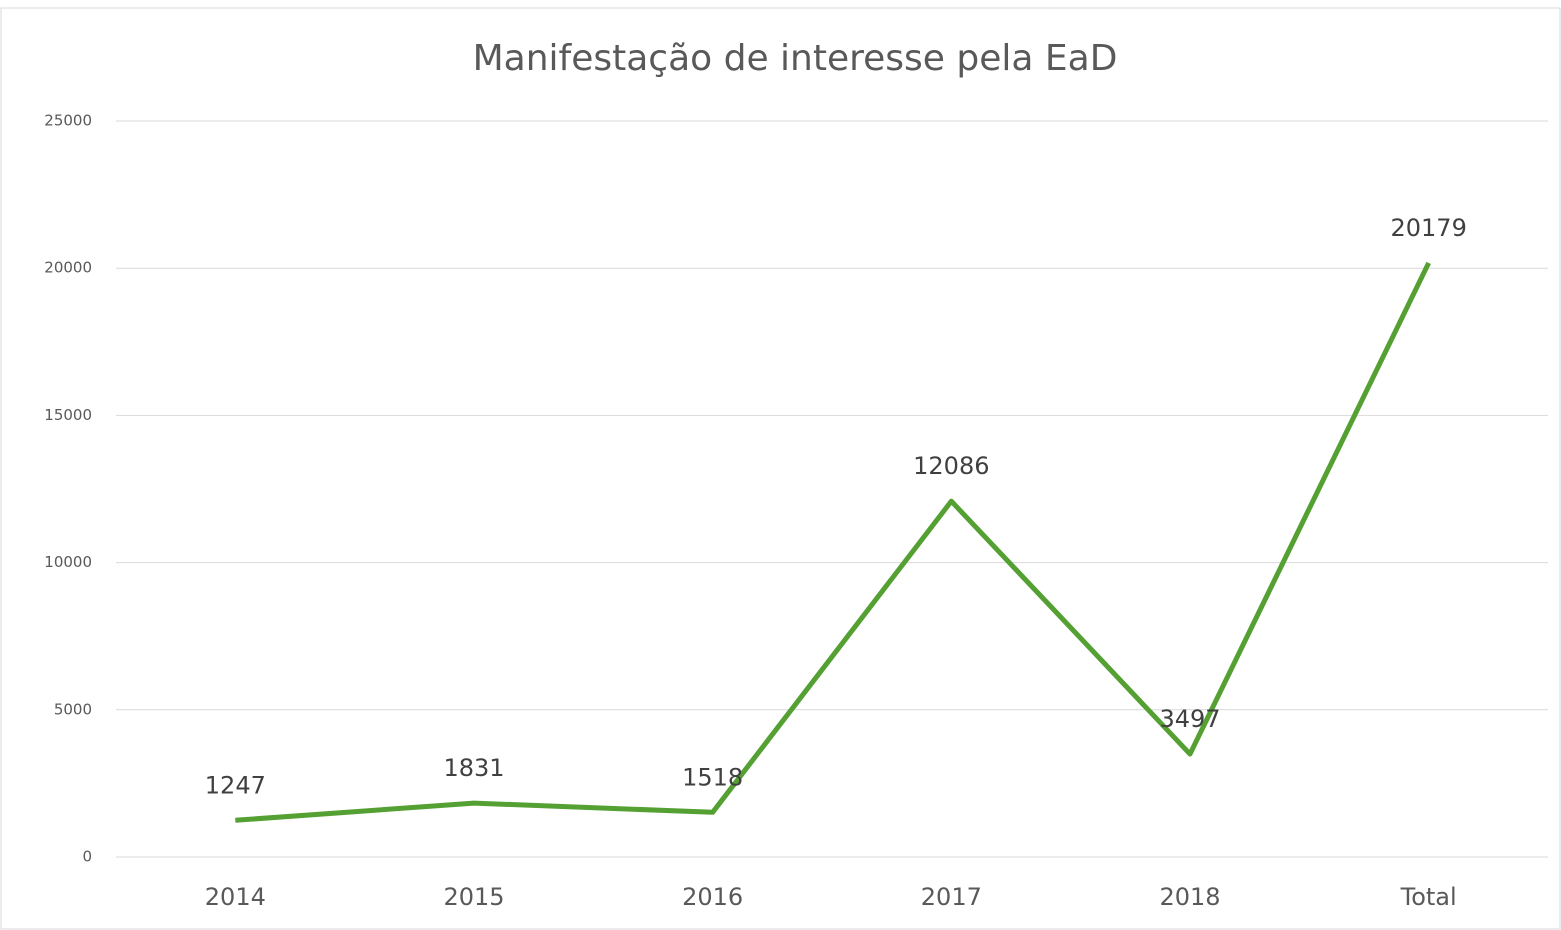  What do you see at coordinates (68, 268) in the screenshot?
I see `y-tick-label: 20000` at bounding box center [68, 268].